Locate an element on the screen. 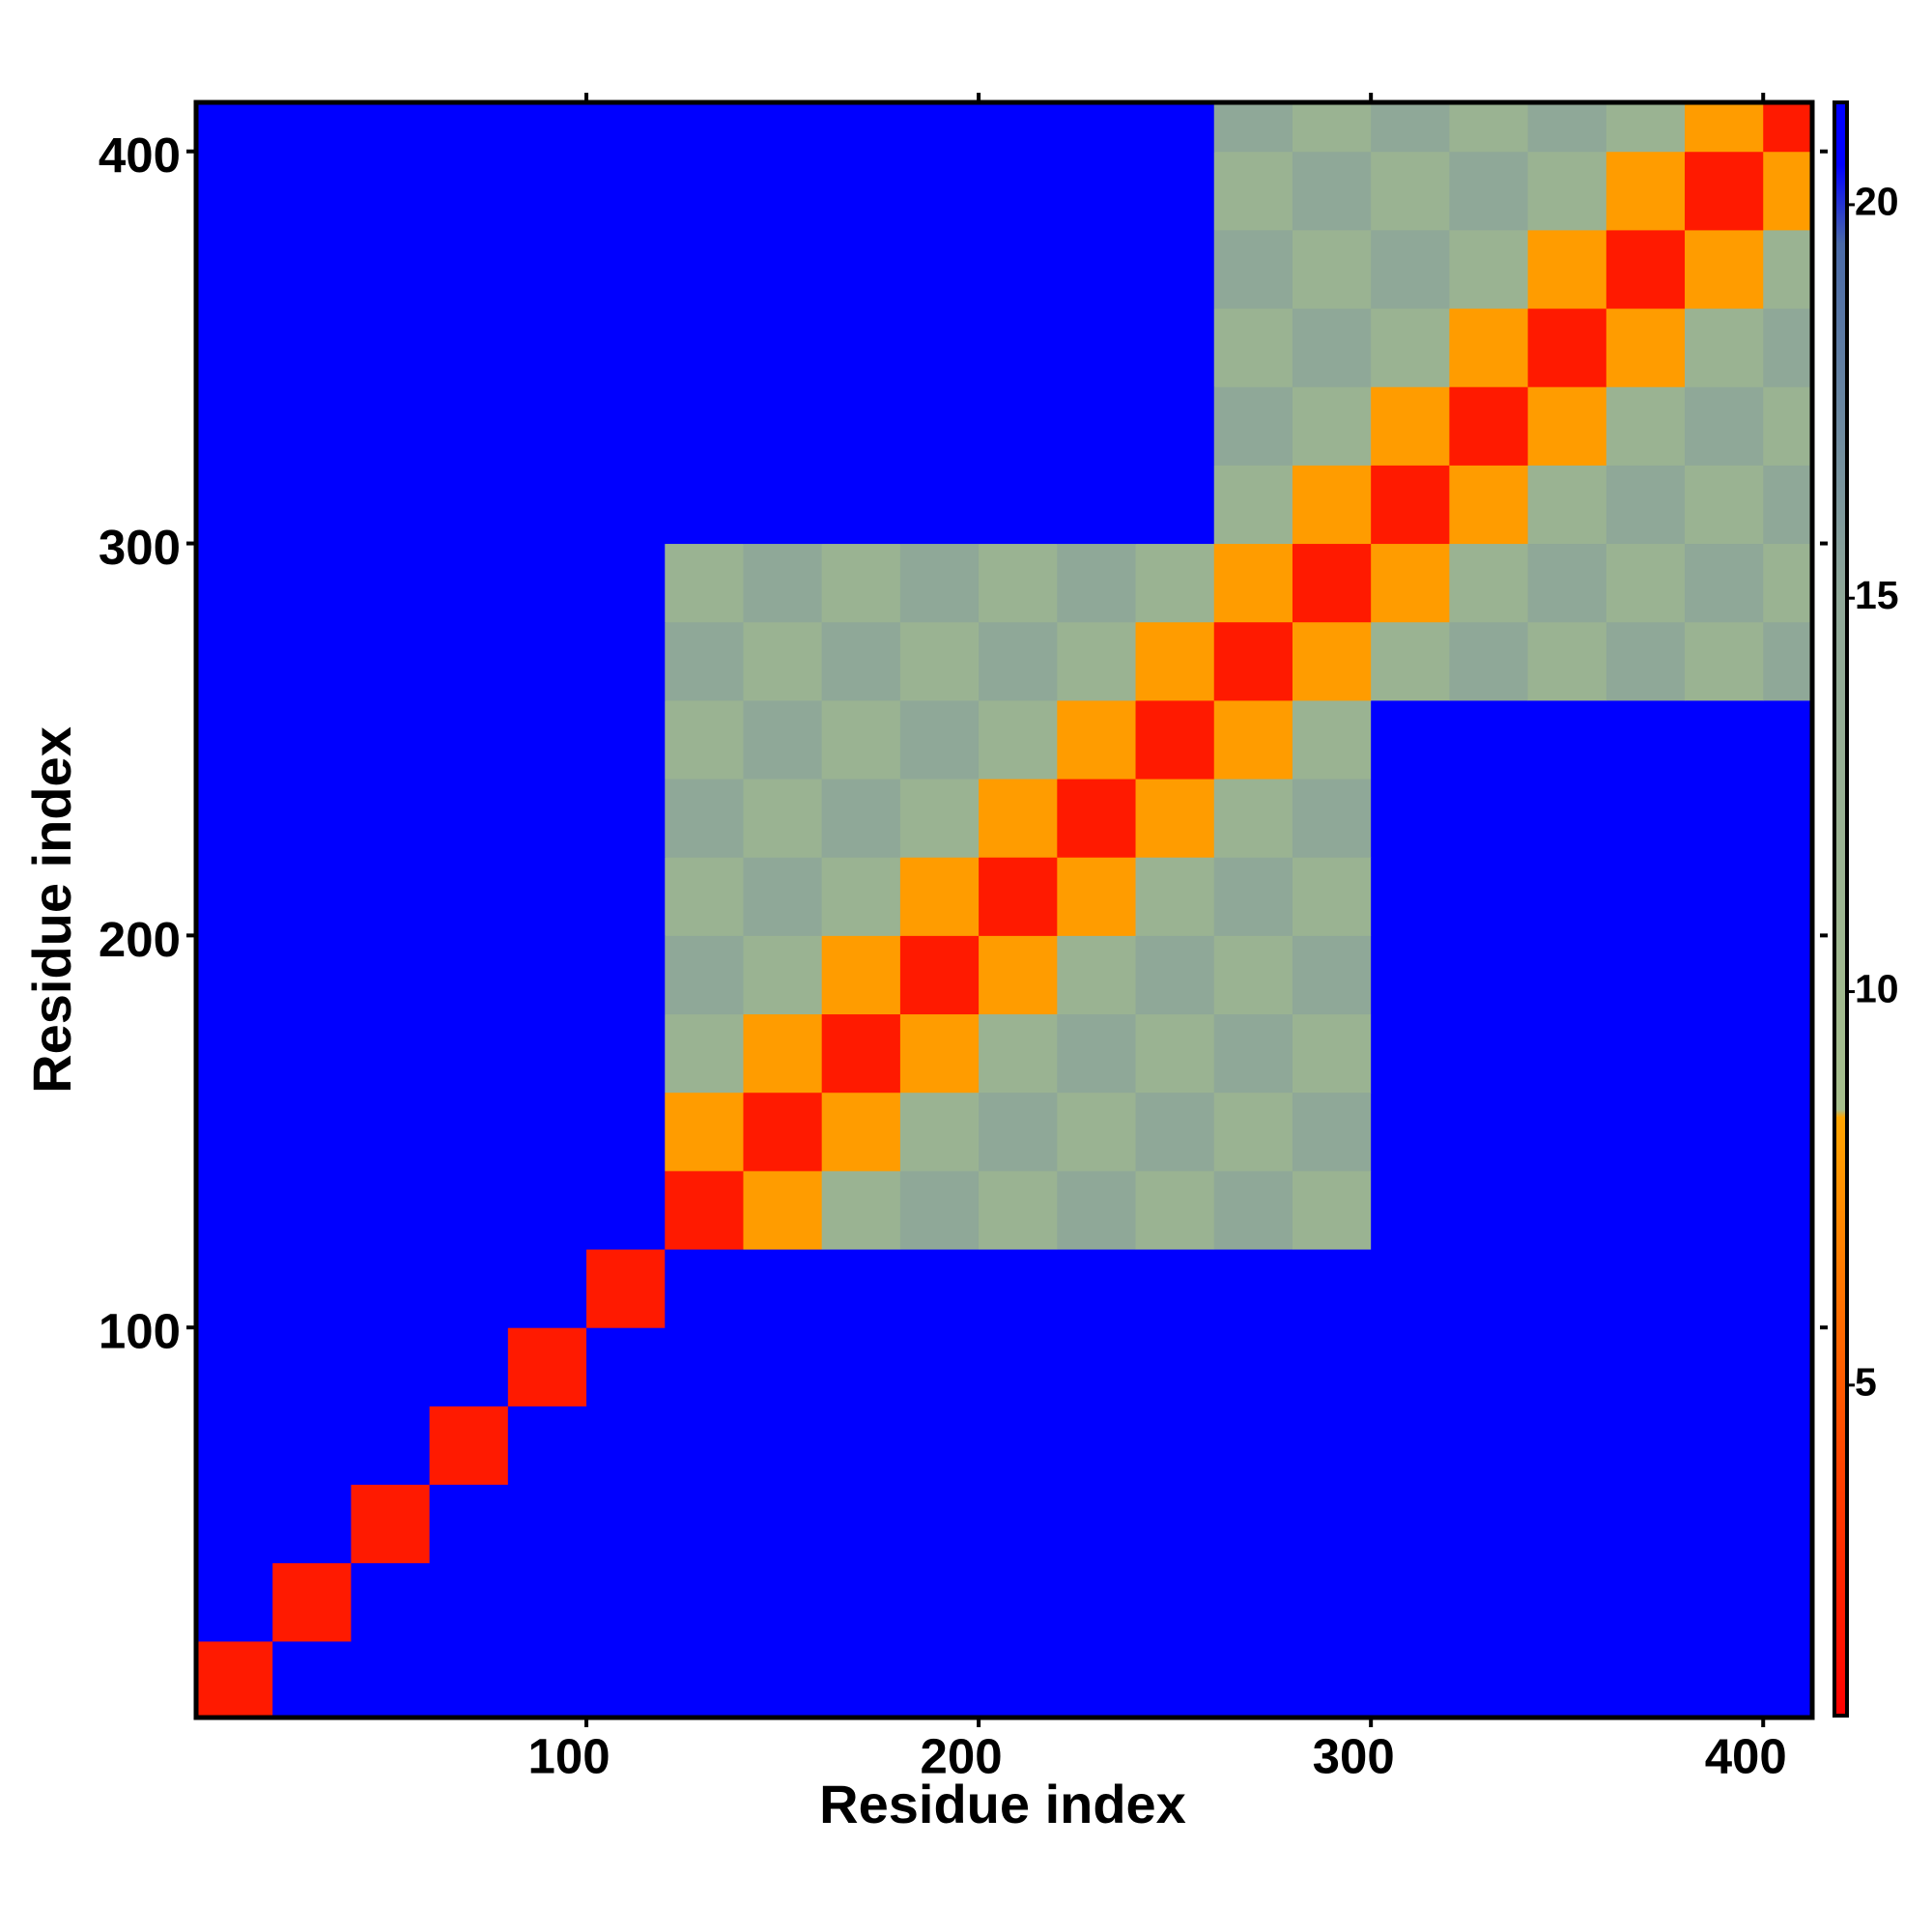 The height and width of the screenshot is (1932, 1932). colorbar-tick-label: 15 is located at coordinates (1877, 595).